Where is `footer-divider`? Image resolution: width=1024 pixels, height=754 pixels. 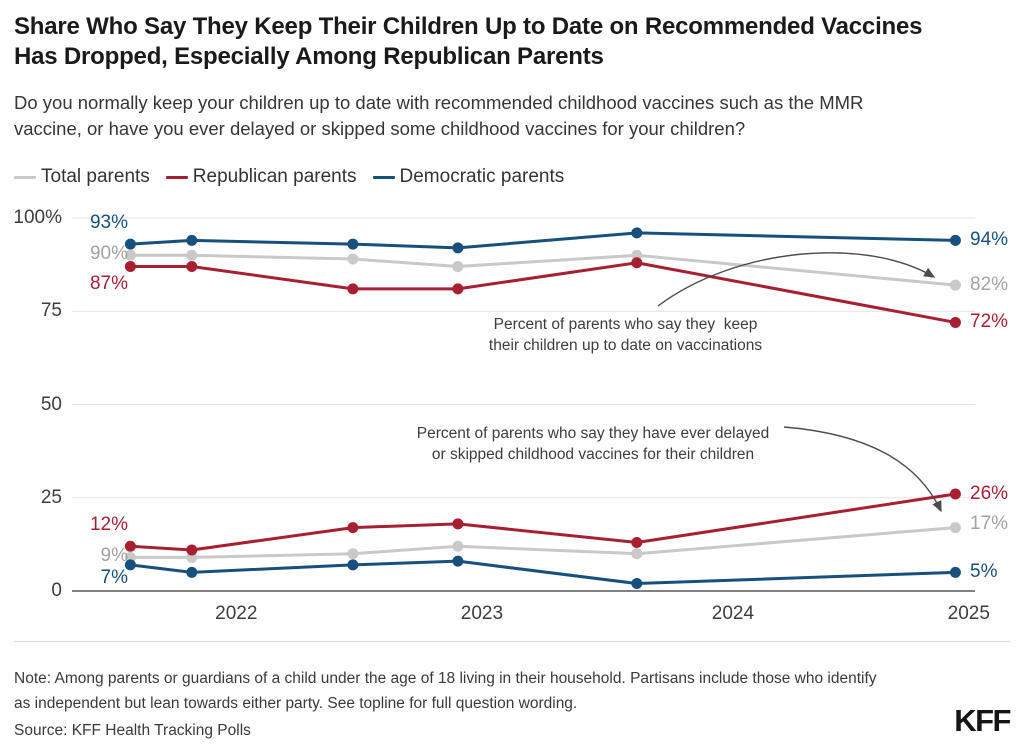 footer-divider is located at coordinates (512, 641).